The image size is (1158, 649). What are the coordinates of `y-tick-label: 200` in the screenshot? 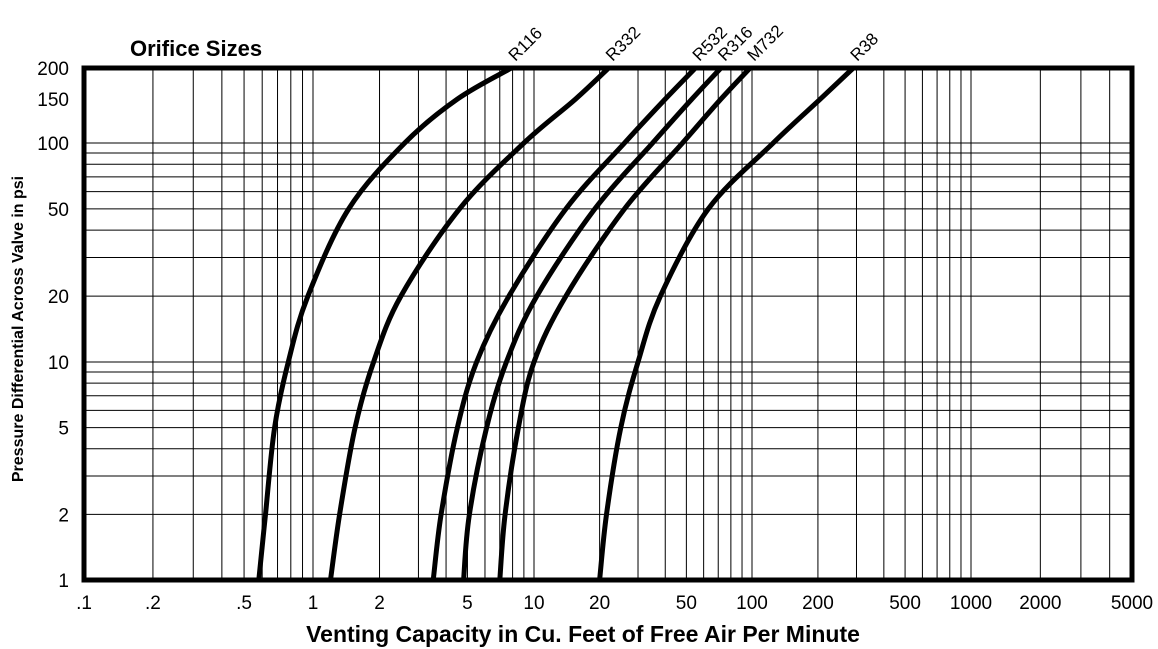 It's located at (53, 69).